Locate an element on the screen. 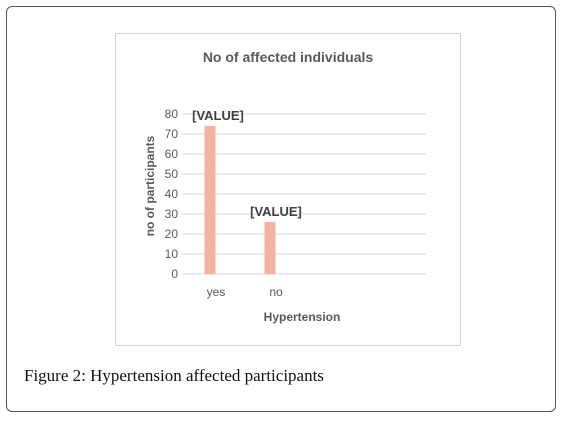 Image resolution: width=563 pixels, height=421 pixels. y-tick-label: 40 is located at coordinates (172, 194).